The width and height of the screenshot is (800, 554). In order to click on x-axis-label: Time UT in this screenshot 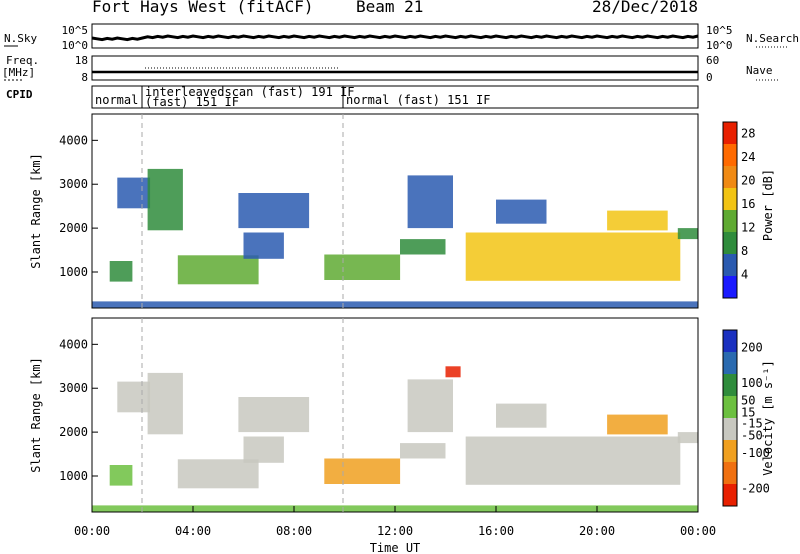, I will do `click(395, 547)`.